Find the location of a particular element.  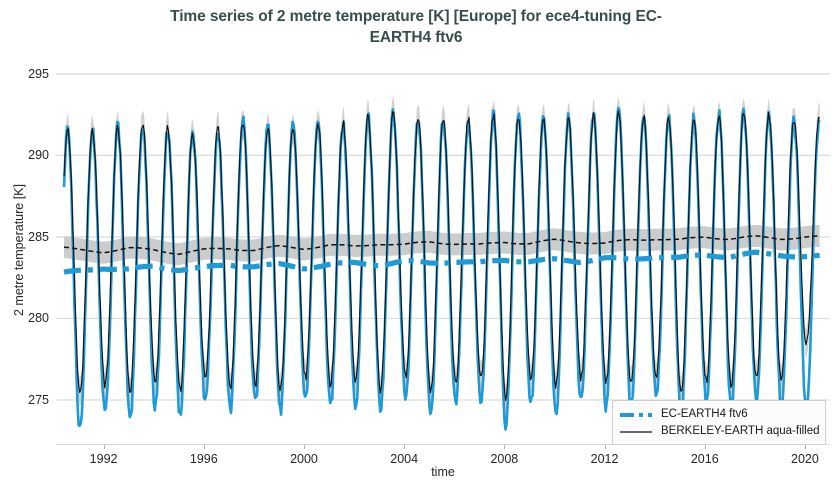

berkeley-trend-uncertainty-band is located at coordinates (442, 245).